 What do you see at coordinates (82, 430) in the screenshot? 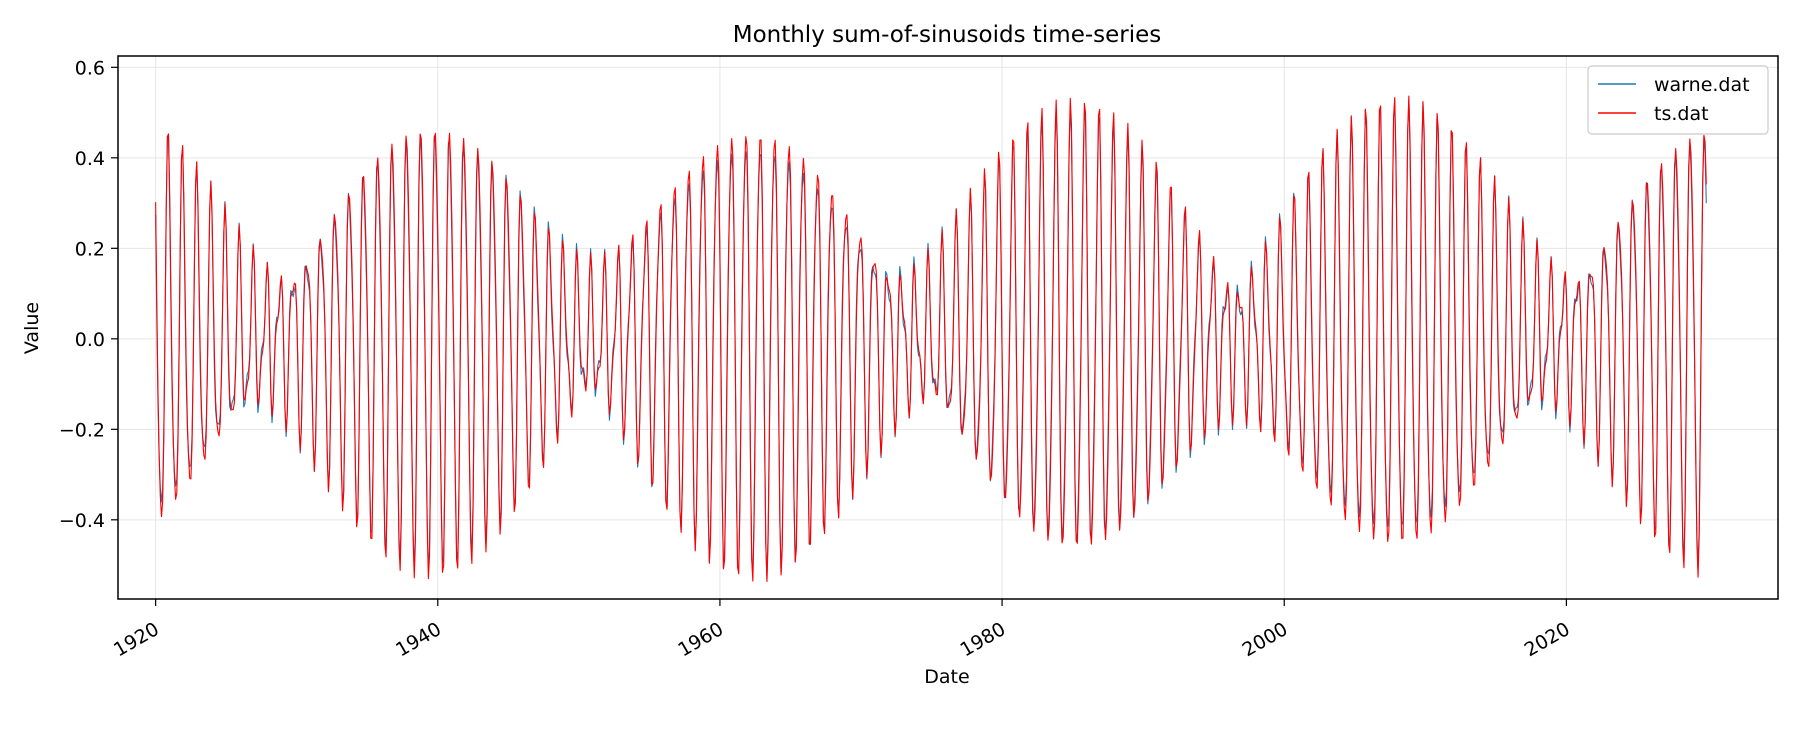
I see `y-tick-label: −0.2` at bounding box center [82, 430].